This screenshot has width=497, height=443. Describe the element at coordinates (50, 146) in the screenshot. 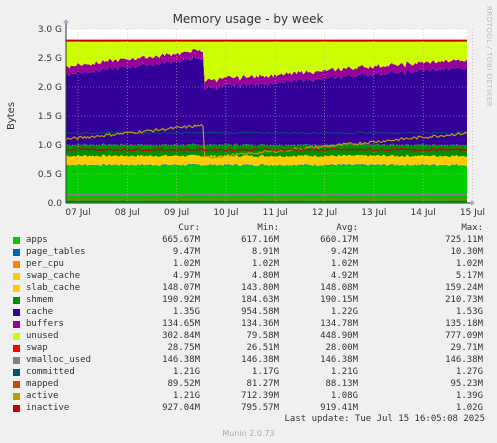

I see `y-tick-label: 1.0 G` at that location.